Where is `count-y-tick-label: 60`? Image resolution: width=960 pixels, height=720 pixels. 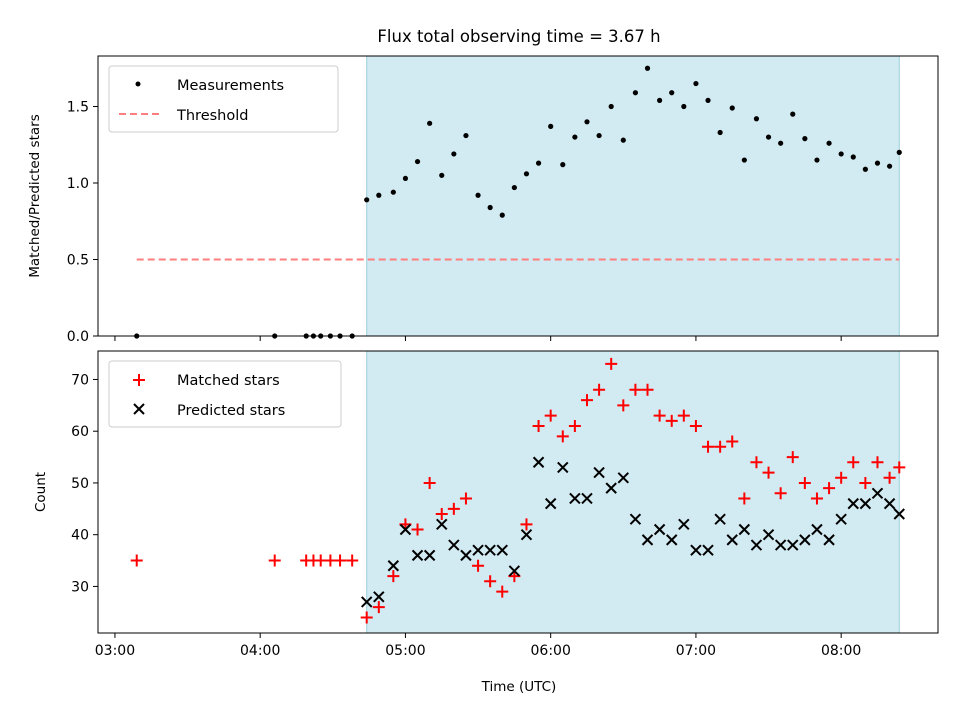 count-y-tick-label: 60 is located at coordinates (80, 432).